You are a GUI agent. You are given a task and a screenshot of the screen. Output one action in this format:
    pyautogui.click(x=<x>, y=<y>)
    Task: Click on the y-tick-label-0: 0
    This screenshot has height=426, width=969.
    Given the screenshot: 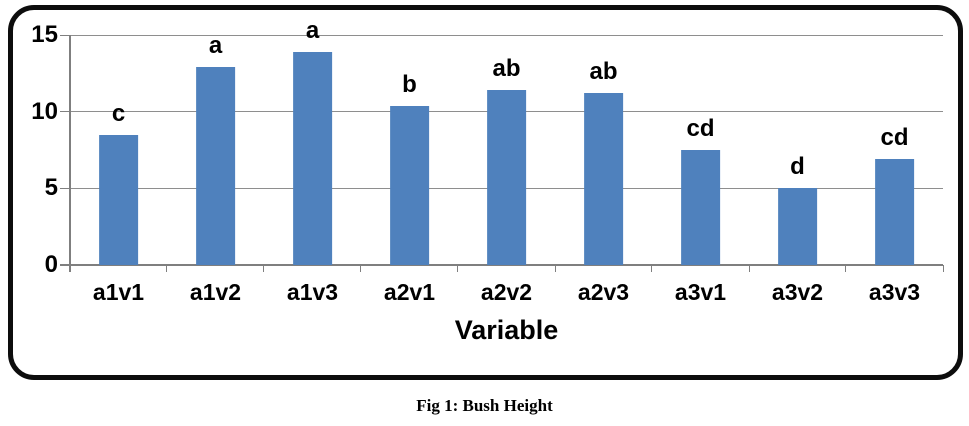 What is the action you would take?
    pyautogui.click(x=51, y=264)
    